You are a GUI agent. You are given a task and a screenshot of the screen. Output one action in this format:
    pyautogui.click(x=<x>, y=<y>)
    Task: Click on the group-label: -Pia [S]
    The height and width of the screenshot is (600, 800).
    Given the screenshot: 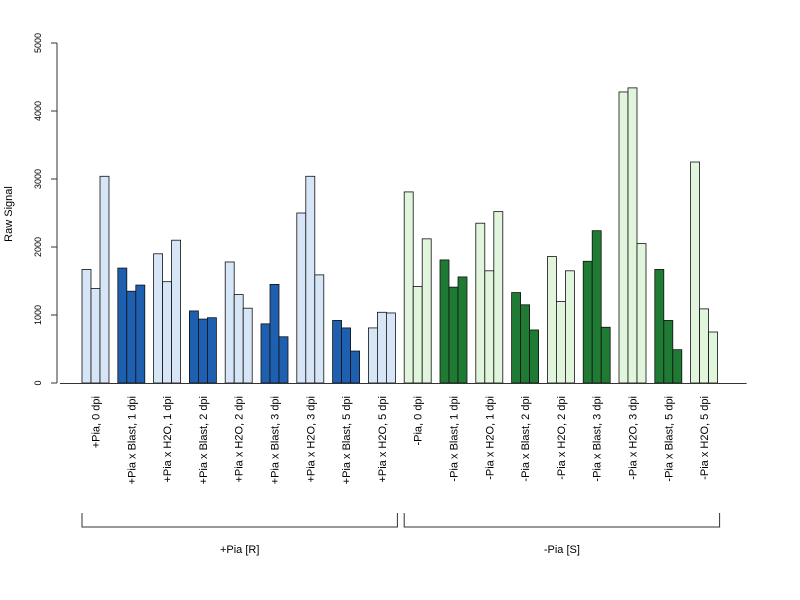 What is the action you would take?
    pyautogui.click(x=562, y=550)
    